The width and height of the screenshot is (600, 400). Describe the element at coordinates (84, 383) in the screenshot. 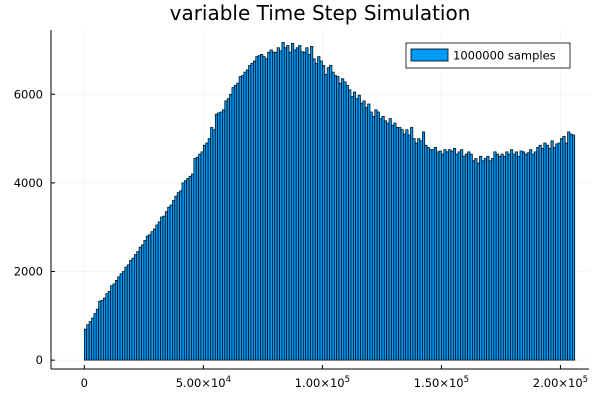

I see `x-tick-label: 0` at that location.